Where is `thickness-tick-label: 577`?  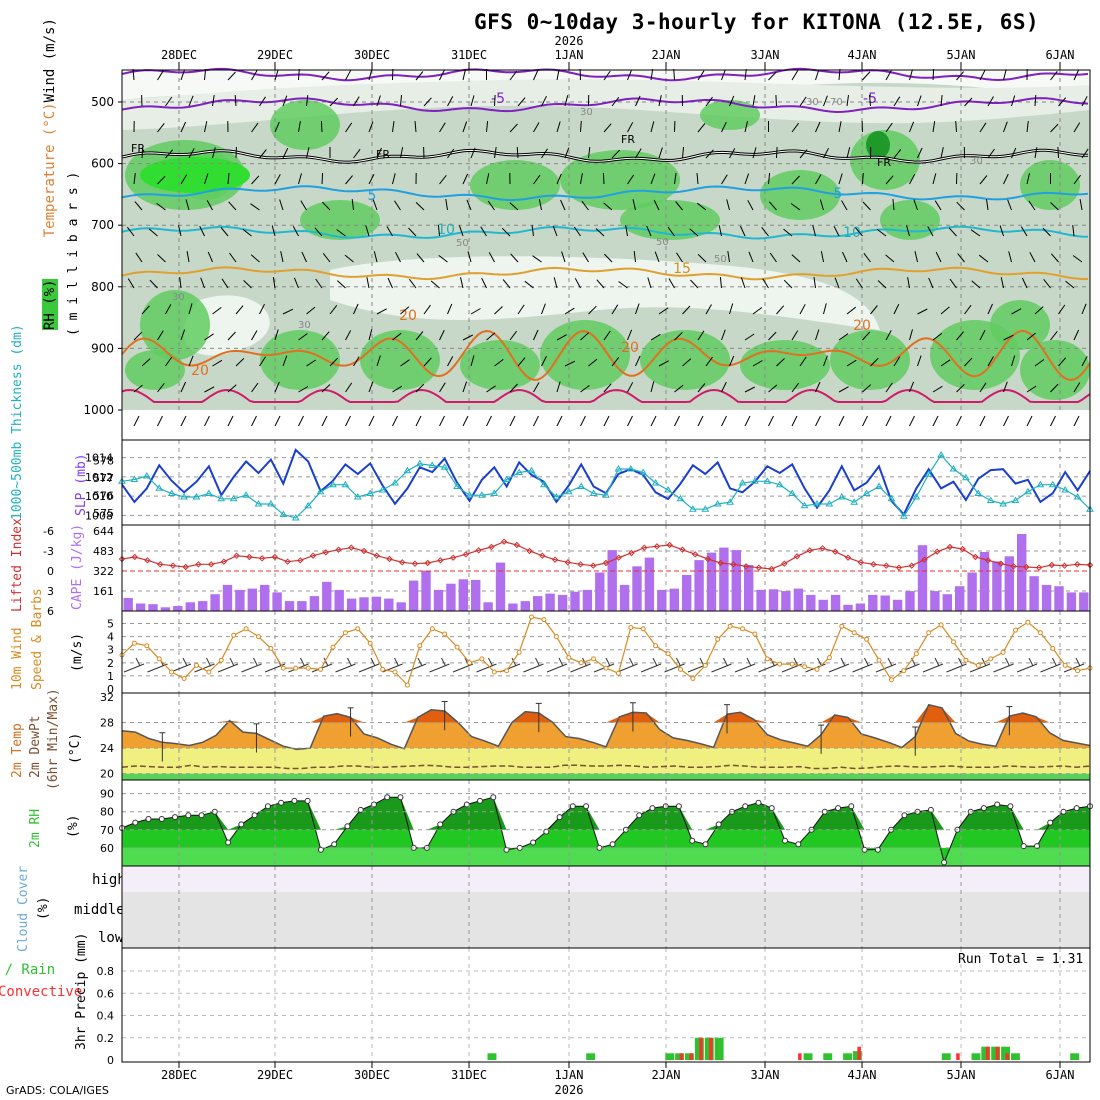 thickness-tick-label: 577 is located at coordinates (103, 478).